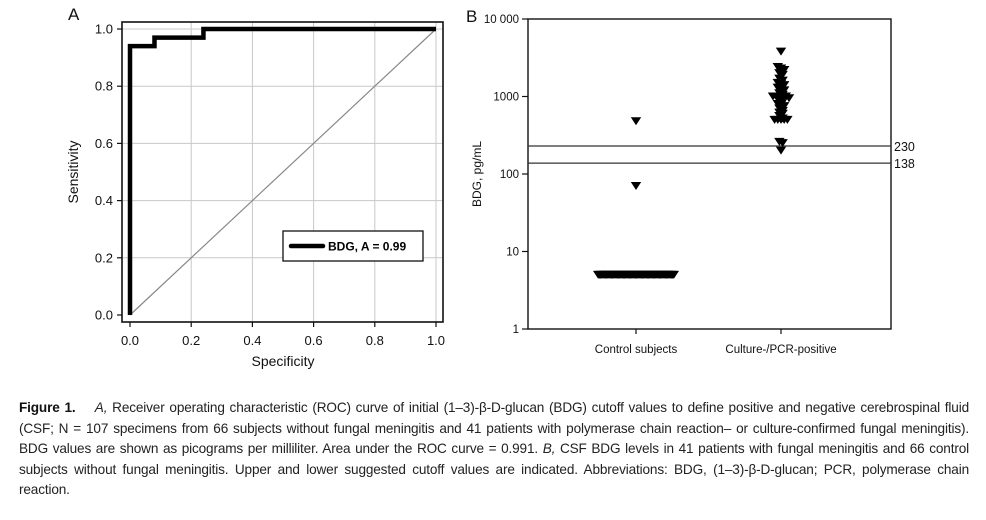  What do you see at coordinates (471, 16) in the screenshot?
I see `panel-label-b: B` at bounding box center [471, 16].